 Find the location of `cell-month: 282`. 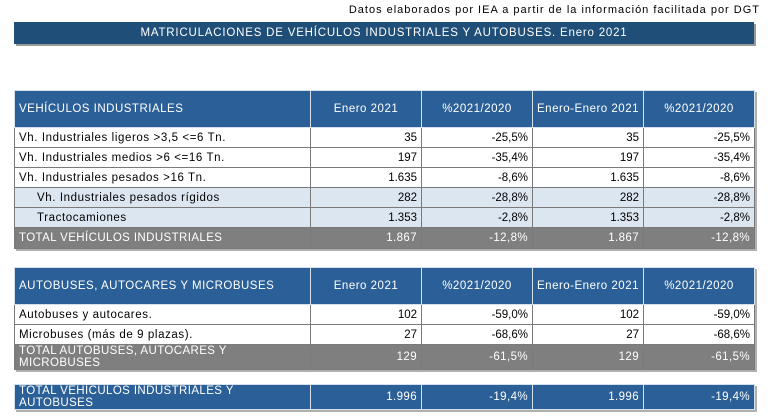

cell-month: 282 is located at coordinates (366, 197).